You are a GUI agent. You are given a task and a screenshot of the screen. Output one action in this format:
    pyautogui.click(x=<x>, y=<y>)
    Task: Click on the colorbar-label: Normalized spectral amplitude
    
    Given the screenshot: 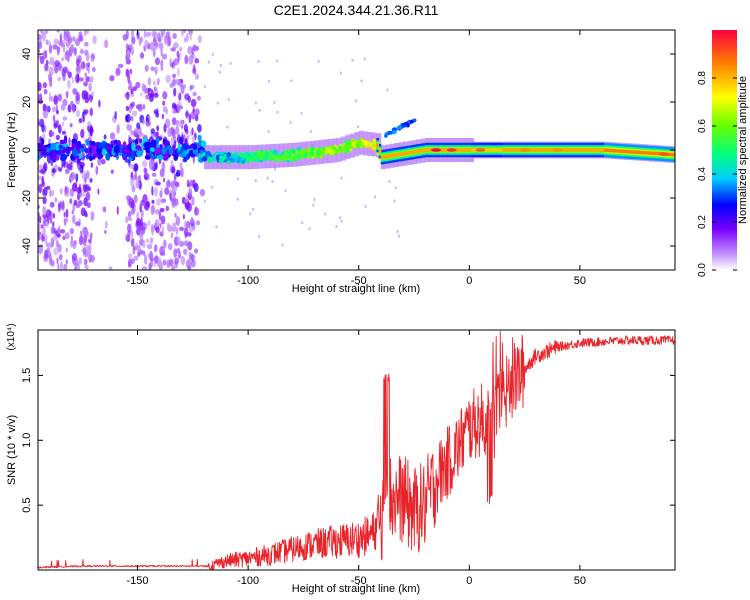 What is the action you would take?
    pyautogui.click(x=743, y=150)
    